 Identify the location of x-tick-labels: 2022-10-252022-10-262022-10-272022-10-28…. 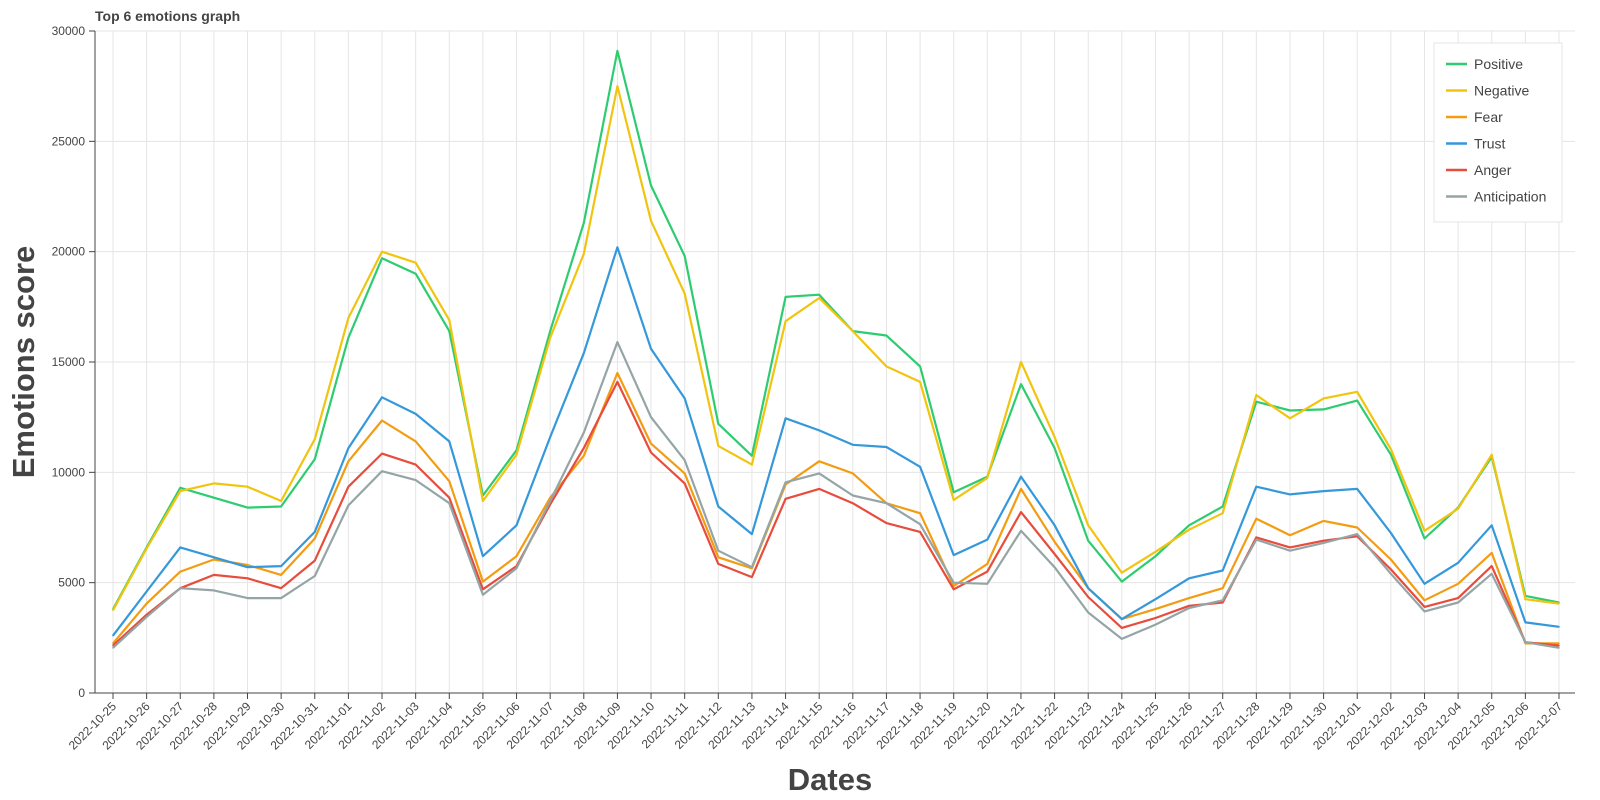
(816, 726).